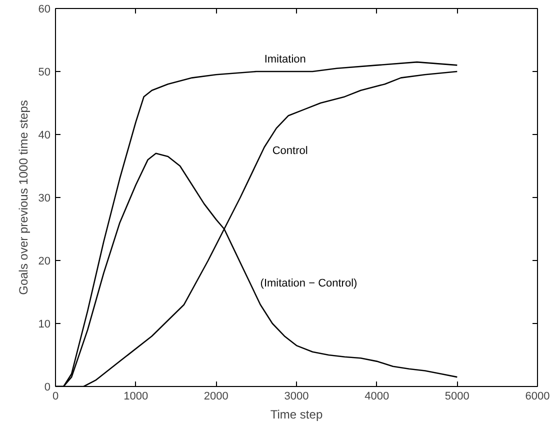 This screenshot has height=431, width=552. I want to click on x-axis-title: Time step, so click(296, 415).